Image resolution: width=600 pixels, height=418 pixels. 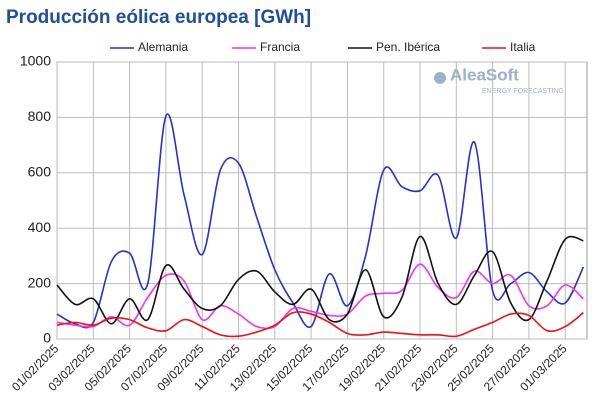 I want to click on legend-item: Pen. Ibérica, so click(x=394, y=47).